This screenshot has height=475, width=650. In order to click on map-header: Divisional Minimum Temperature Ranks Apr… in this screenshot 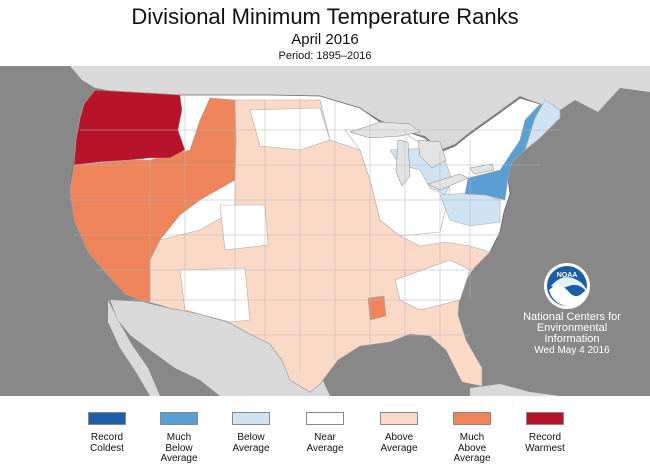, I will do `click(325, 33)`.